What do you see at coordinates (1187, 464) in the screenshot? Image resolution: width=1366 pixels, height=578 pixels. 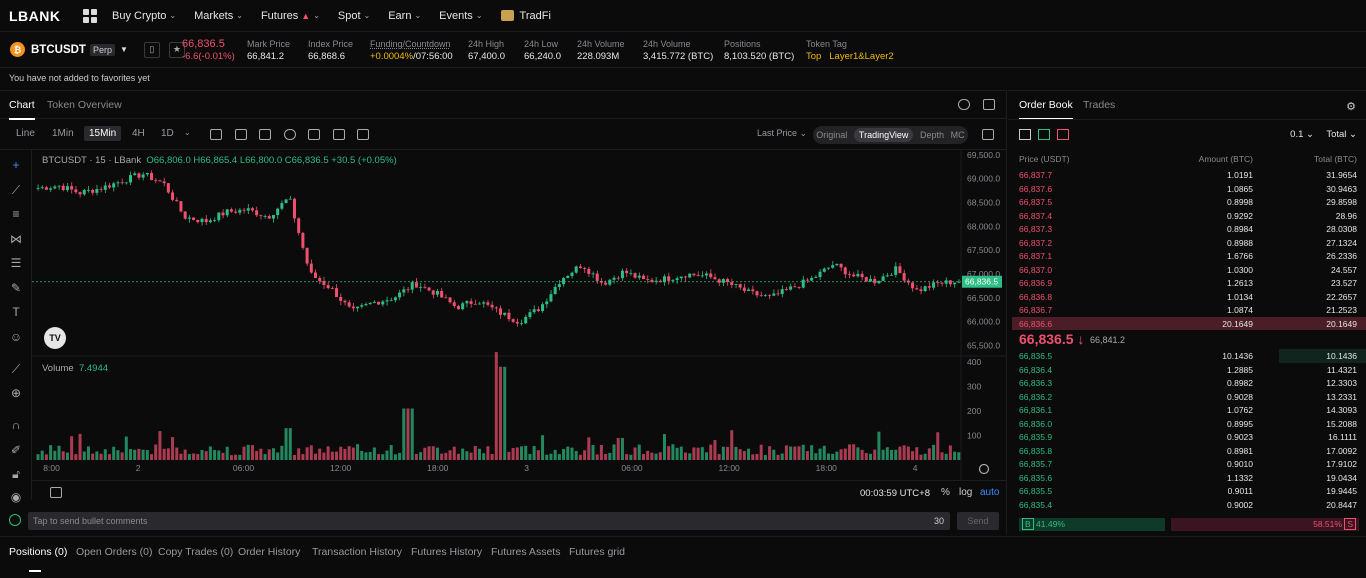 I see `bid-row: 66,835.7 0.9010 17.9102` at bounding box center [1187, 464].